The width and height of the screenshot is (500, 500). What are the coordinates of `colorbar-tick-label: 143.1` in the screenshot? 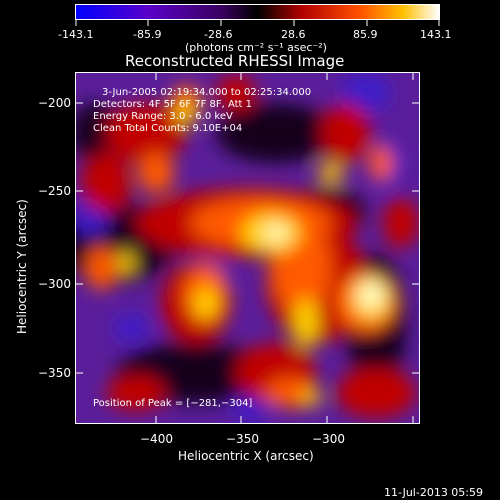 It's located at (436, 34).